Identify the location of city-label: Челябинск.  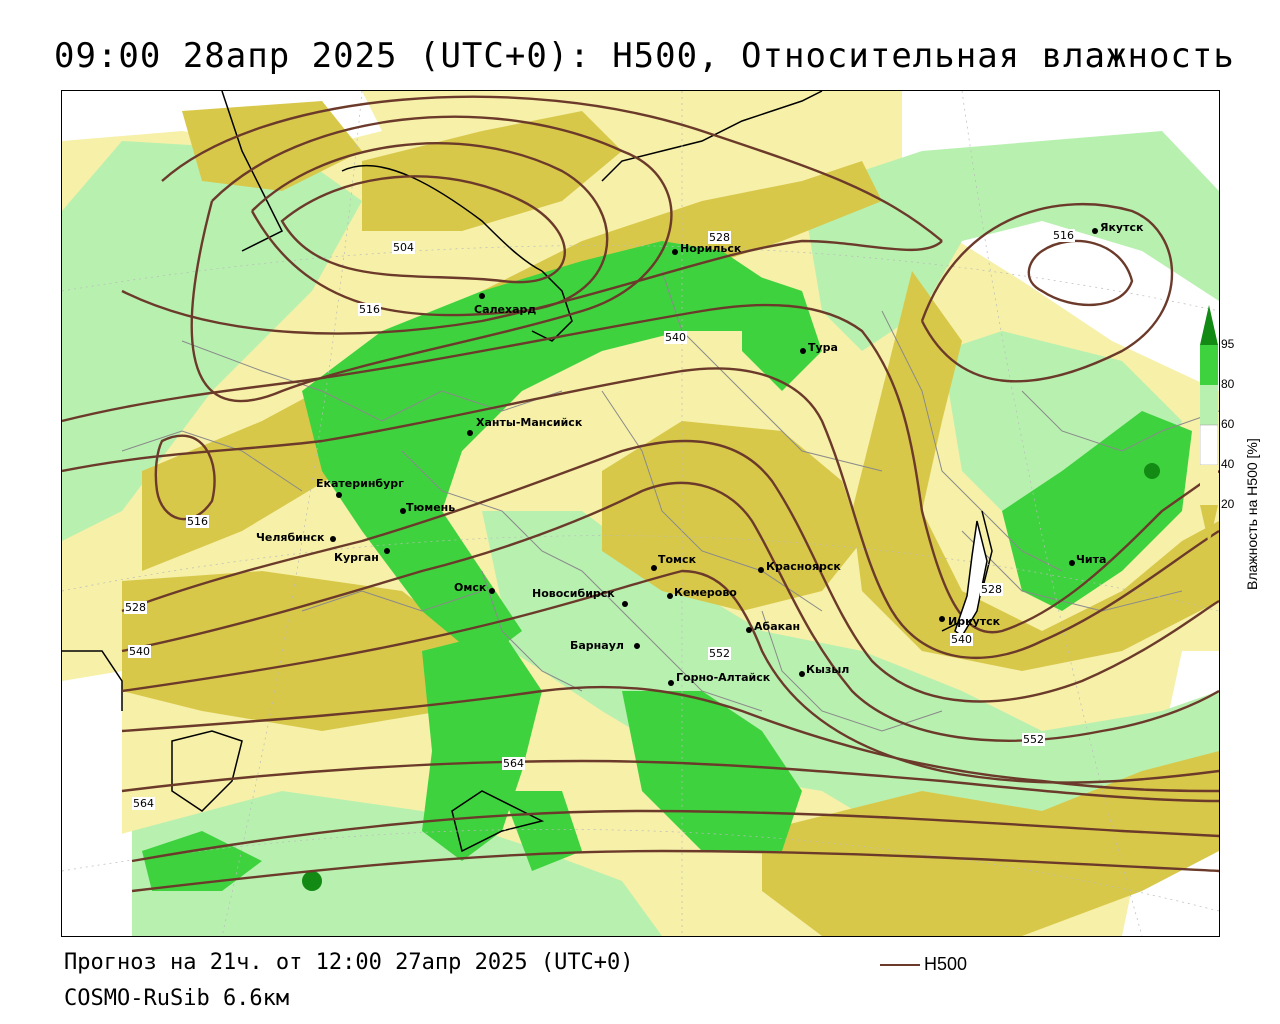
(290, 537).